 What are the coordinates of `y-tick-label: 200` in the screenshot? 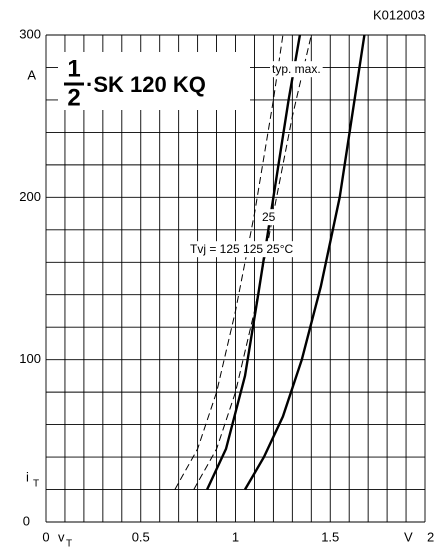 It's located at (30, 196).